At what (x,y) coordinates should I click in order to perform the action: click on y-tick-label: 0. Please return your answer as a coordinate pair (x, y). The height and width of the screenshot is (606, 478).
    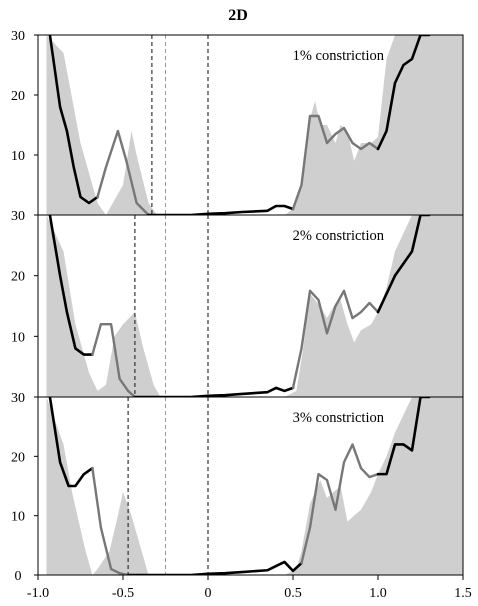
    Looking at the image, I should click on (18, 576).